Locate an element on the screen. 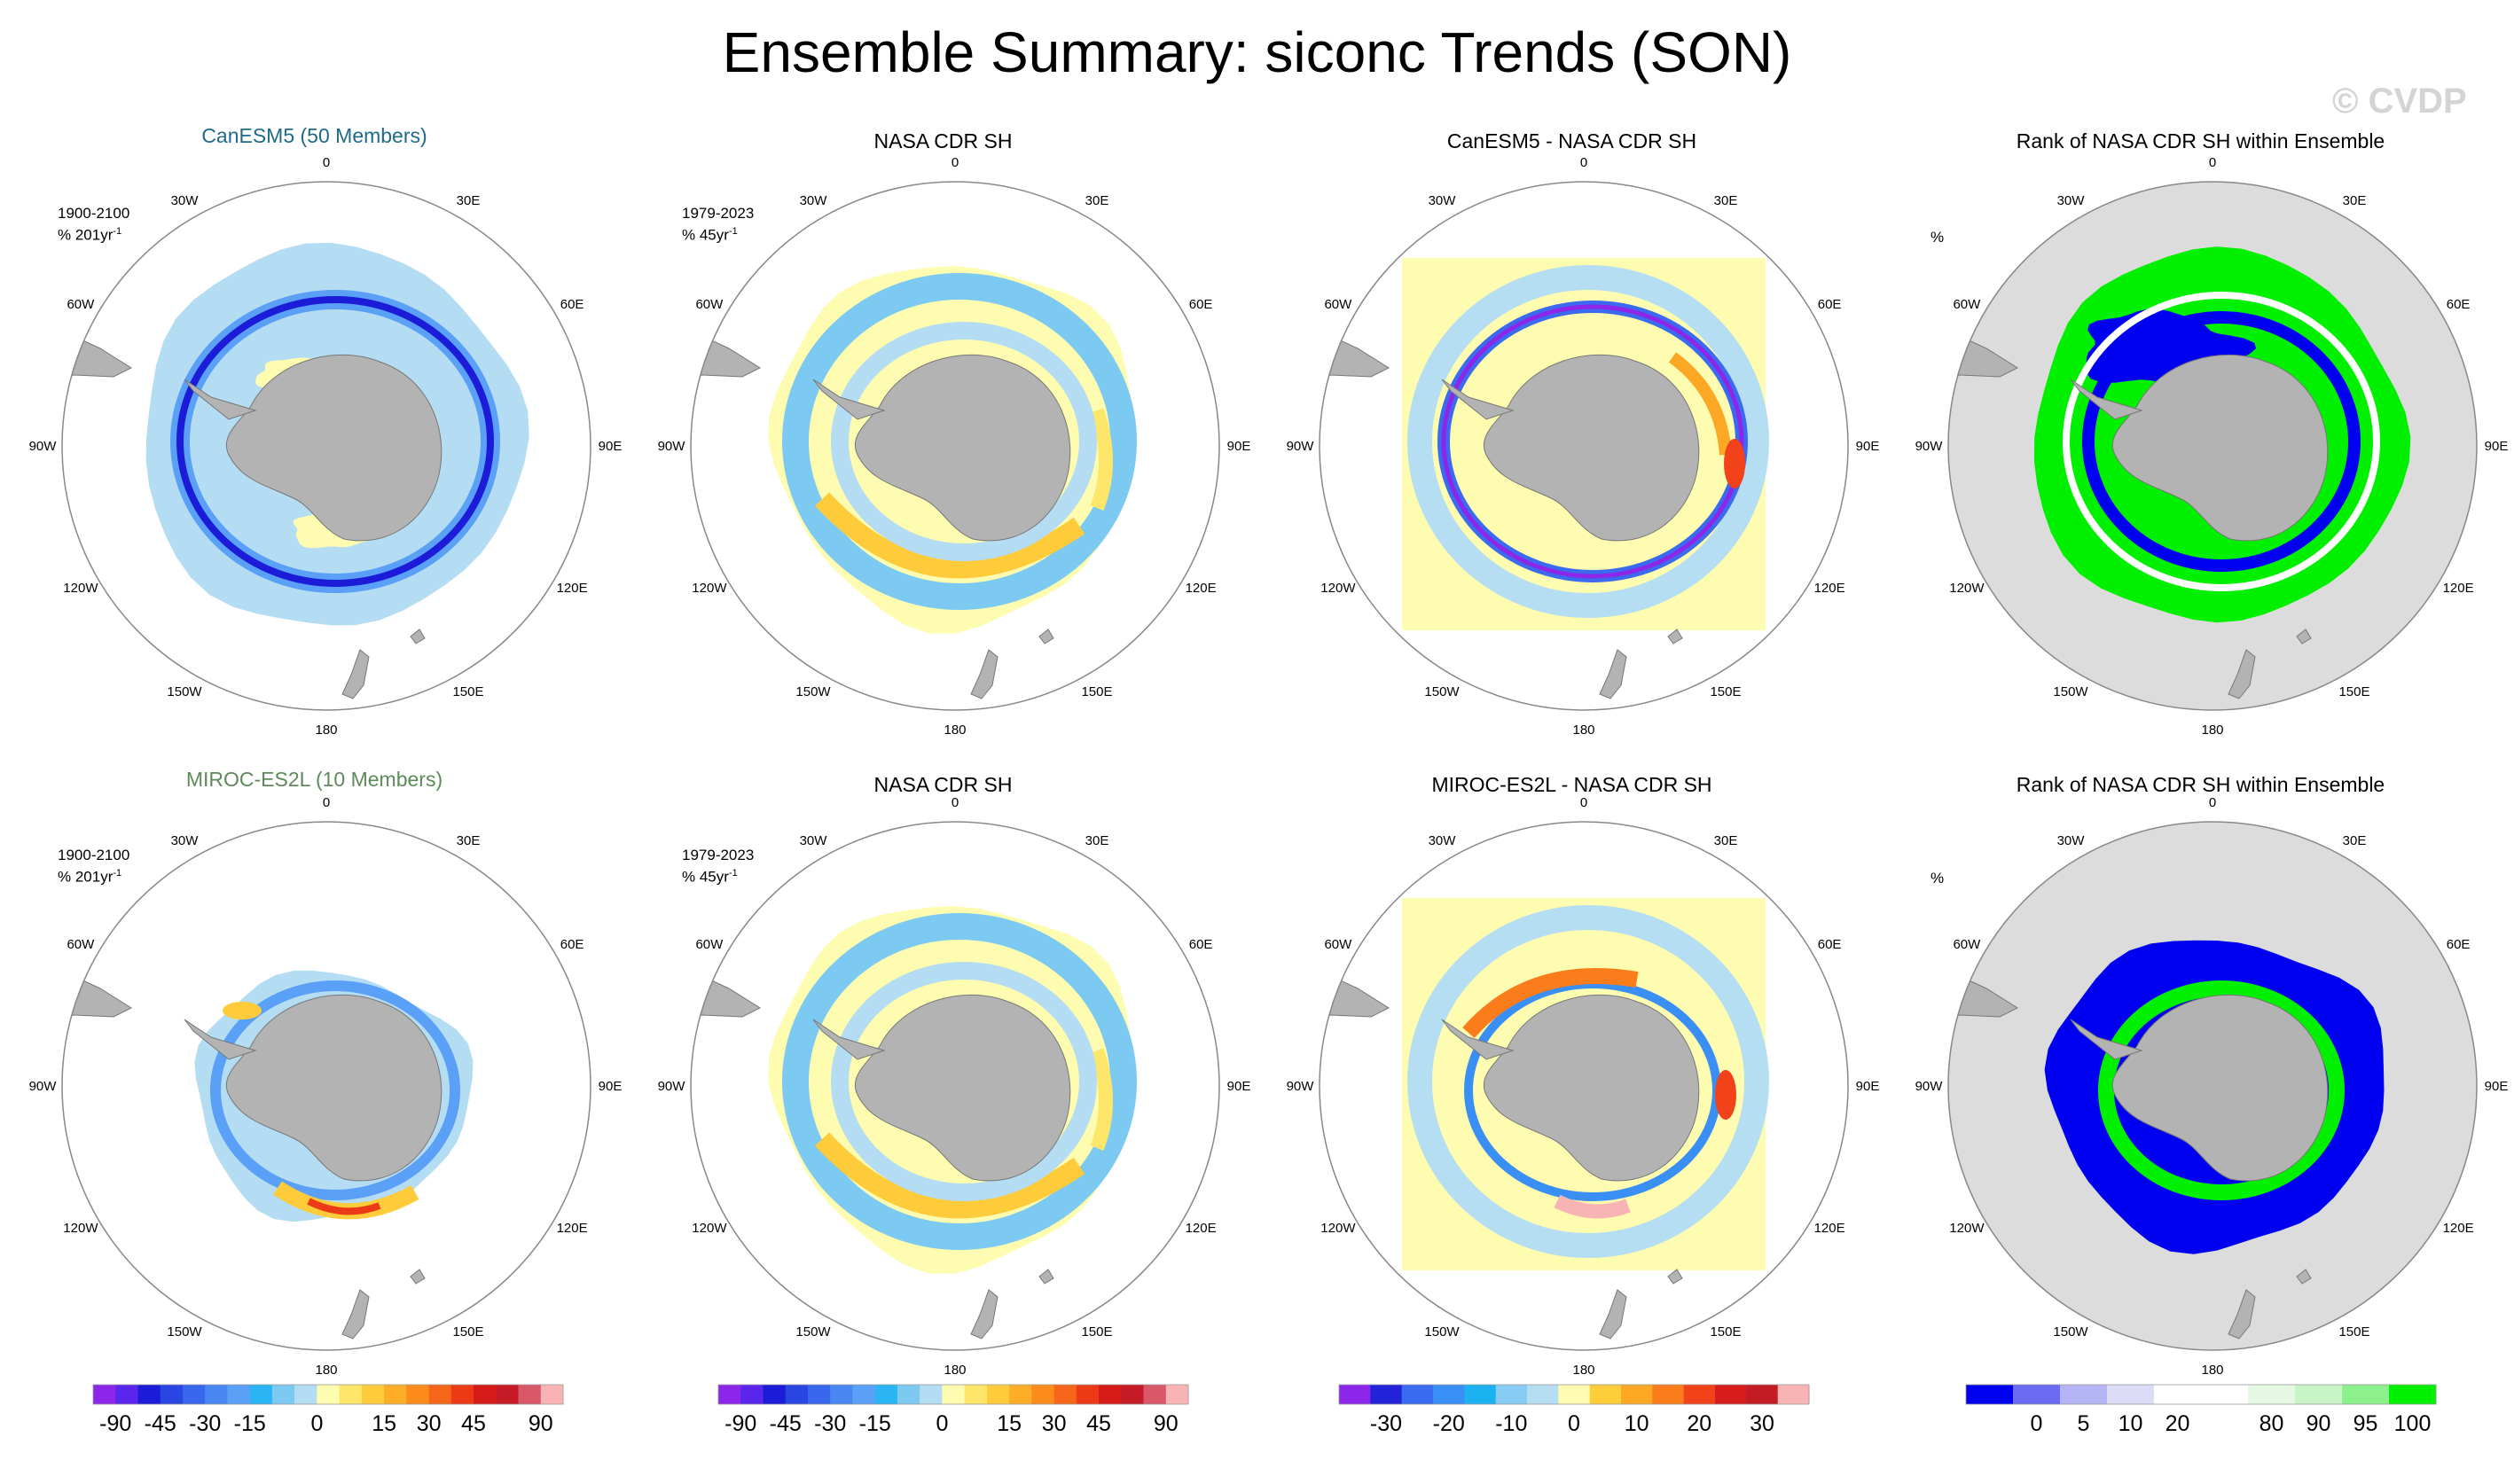 This screenshot has width=2514, height=1484. colorbar-tick-label: -45 is located at coordinates (160, 1423).